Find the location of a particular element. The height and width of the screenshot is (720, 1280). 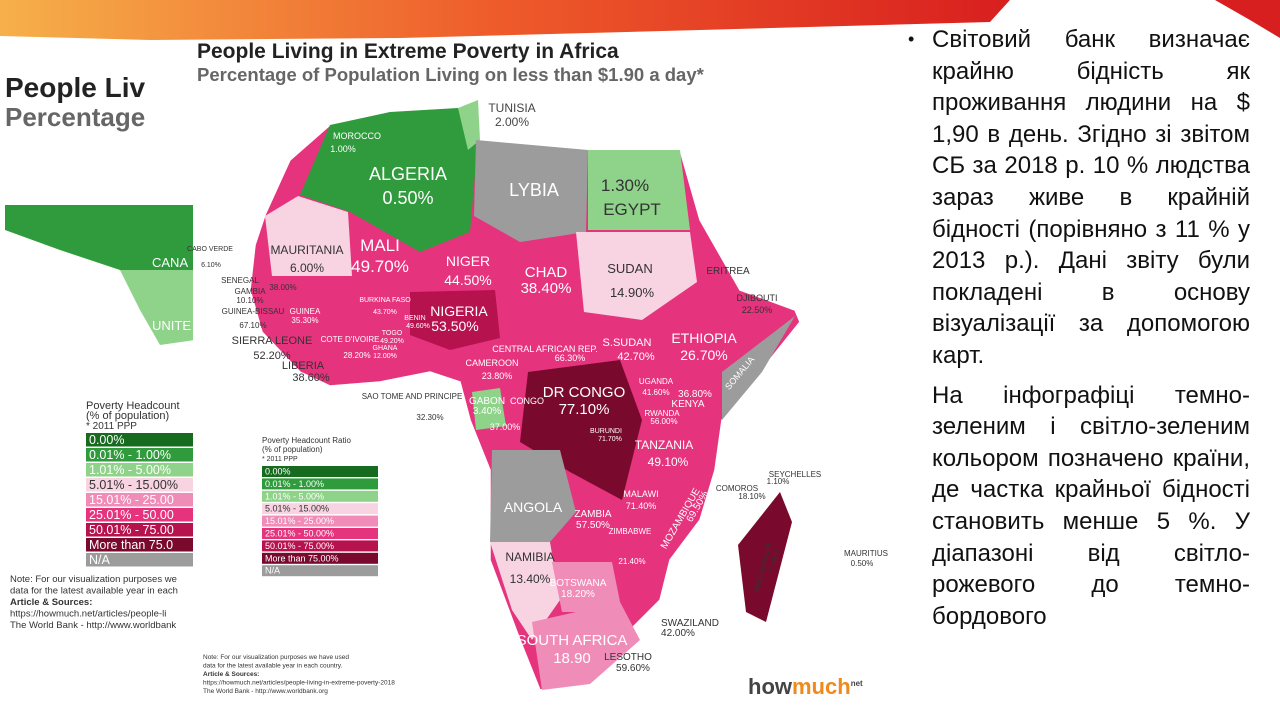

country-value: 0.50% is located at coordinates (862, 563).